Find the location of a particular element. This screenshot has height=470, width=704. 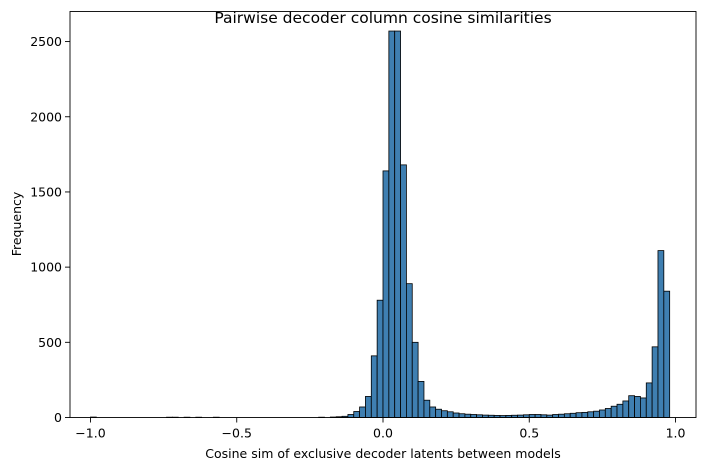

x-ticks: −1.0 −0.5 0.0 0.5 1.0 is located at coordinates (380, 429).